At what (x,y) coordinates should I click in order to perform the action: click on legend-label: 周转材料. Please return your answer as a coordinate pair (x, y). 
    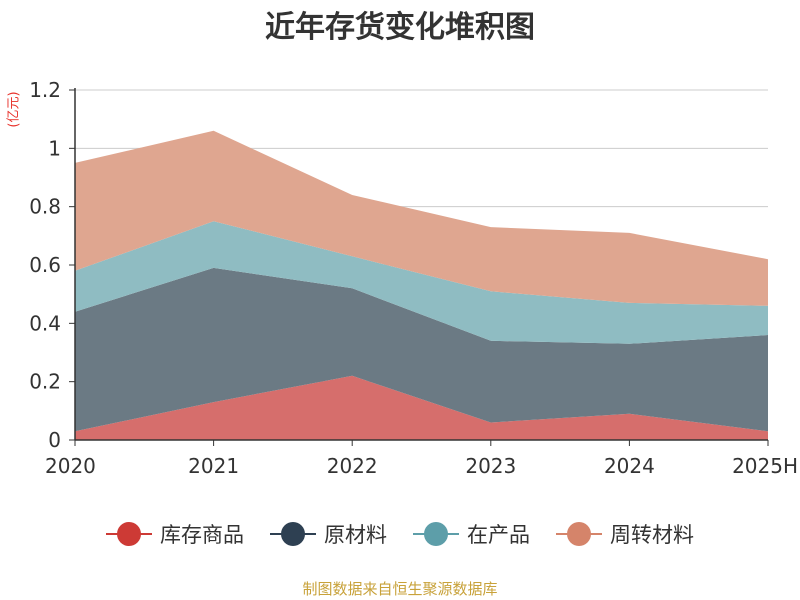
    Looking at the image, I should click on (652, 535).